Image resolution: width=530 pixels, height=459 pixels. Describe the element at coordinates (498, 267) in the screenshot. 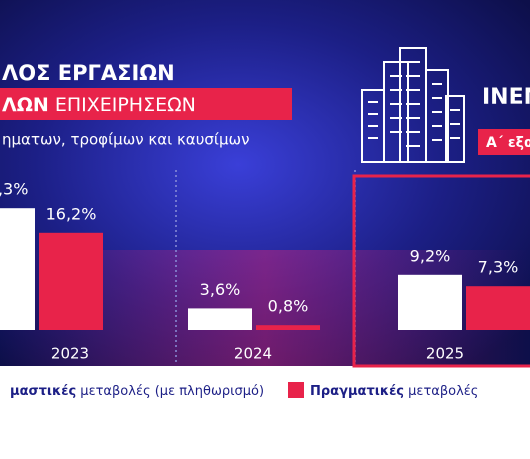

I see `value-label: 7,3%` at that location.